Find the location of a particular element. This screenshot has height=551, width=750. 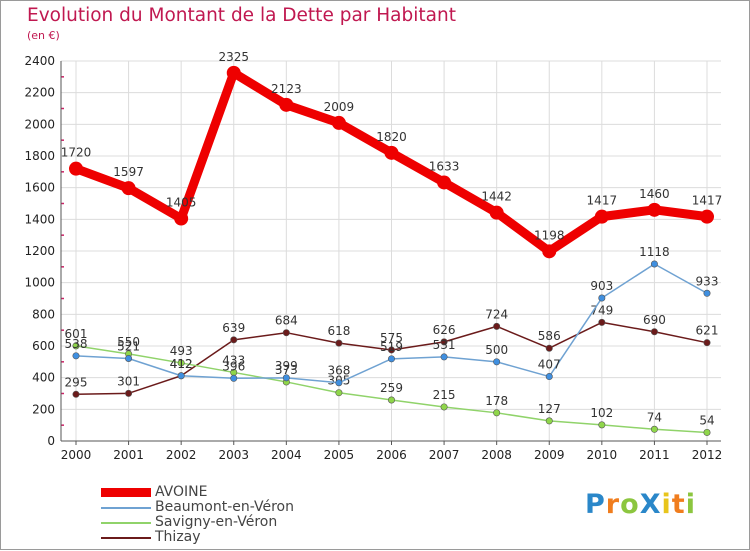

y-tick-label: 1600 is located at coordinates (39, 188).